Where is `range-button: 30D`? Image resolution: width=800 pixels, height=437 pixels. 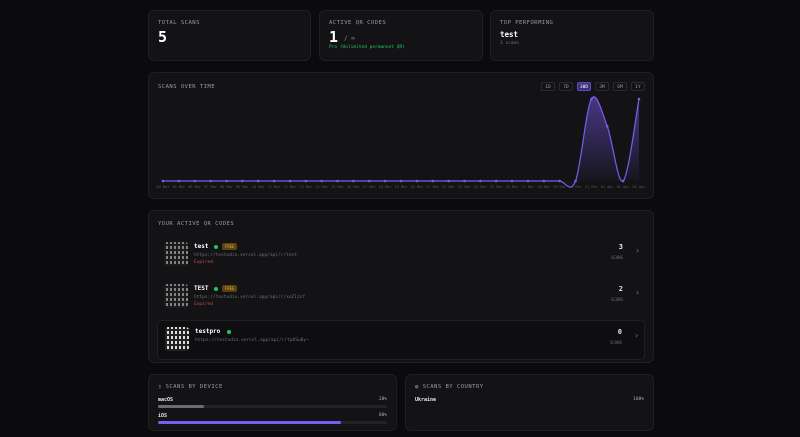 range-button: 30D is located at coordinates (584, 86).